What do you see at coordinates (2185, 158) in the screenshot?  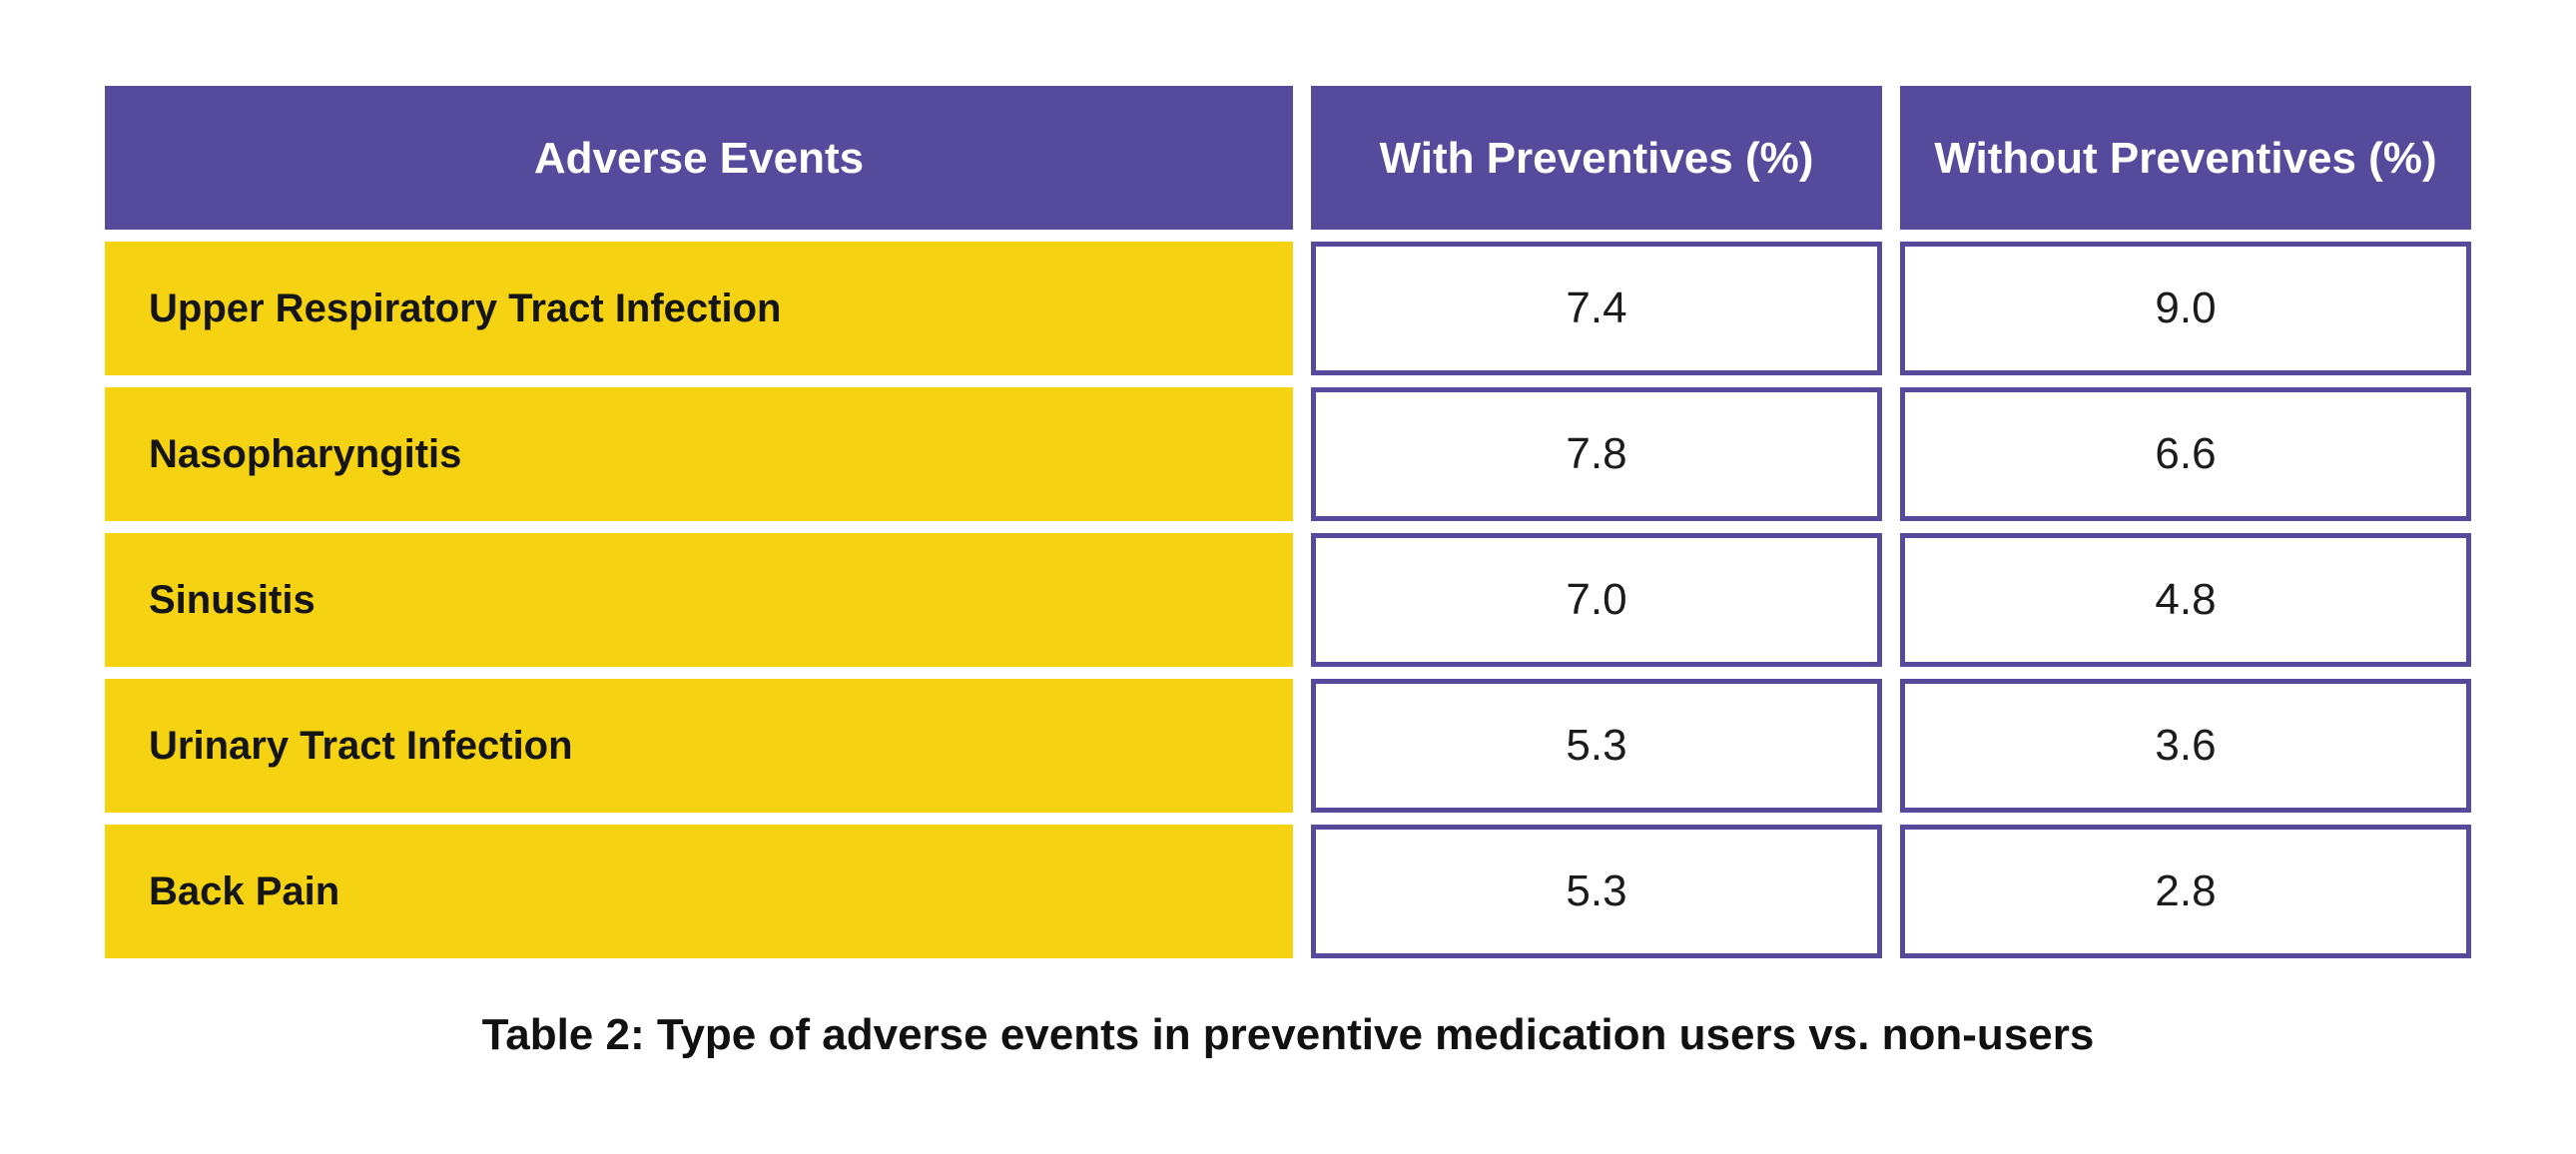 I see `column-header-without-preventives: Without Preventives (%)` at bounding box center [2185, 158].